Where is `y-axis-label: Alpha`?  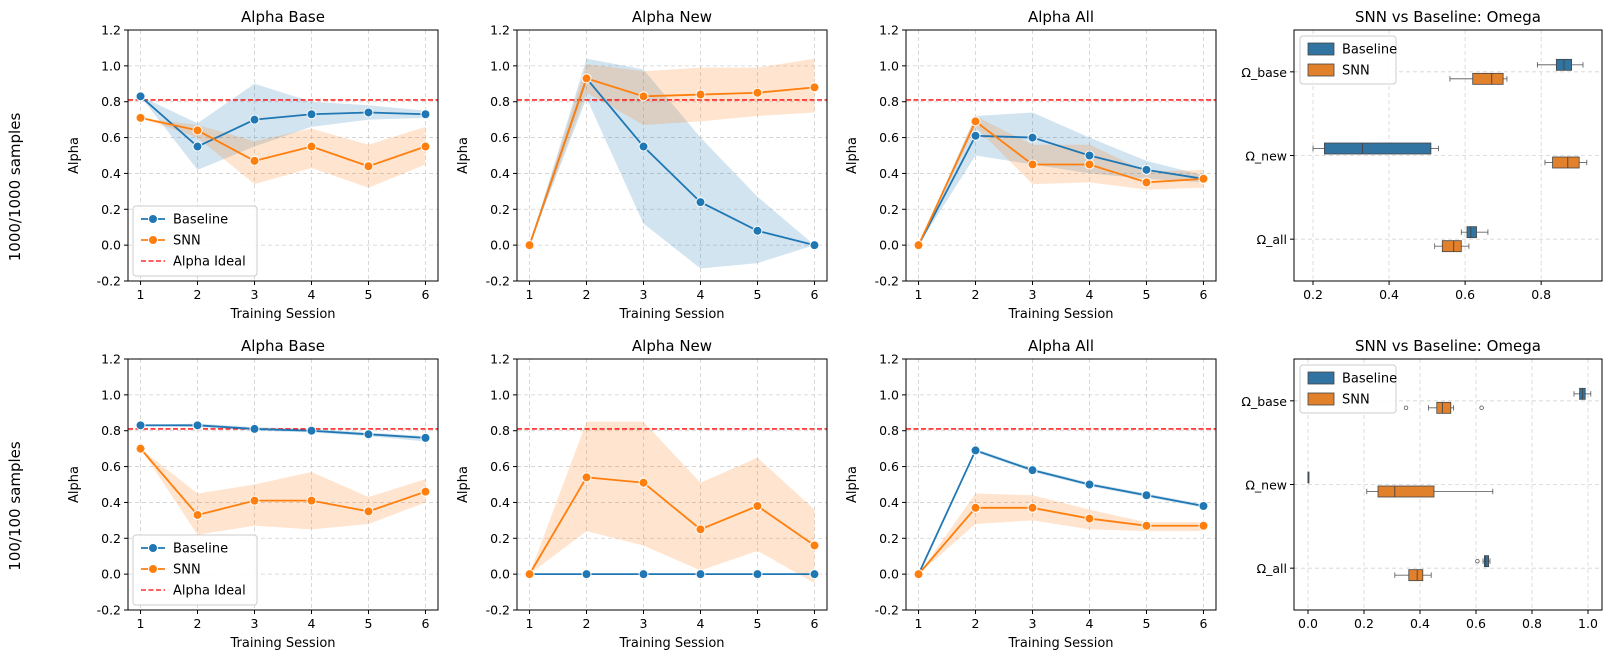 y-axis-label: Alpha is located at coordinates (463, 484).